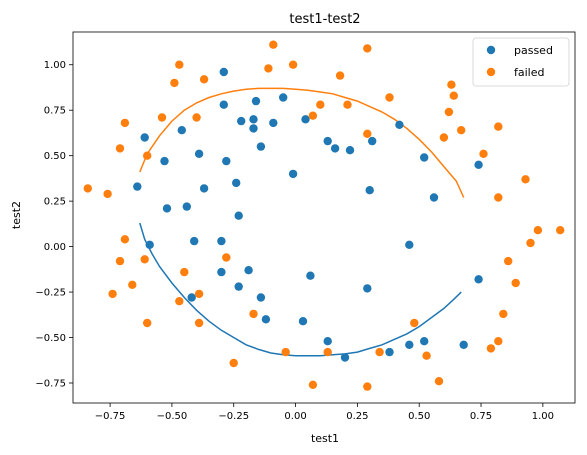 This screenshot has height=455, width=587. What do you see at coordinates (533, 50) in the screenshot?
I see `legend-label-passed: passed` at bounding box center [533, 50].